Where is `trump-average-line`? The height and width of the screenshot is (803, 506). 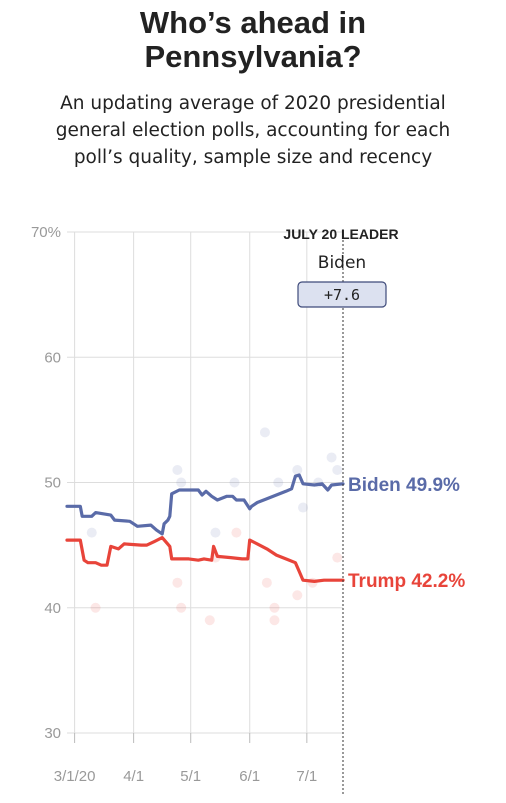 trump-average-line is located at coordinates (205, 559).